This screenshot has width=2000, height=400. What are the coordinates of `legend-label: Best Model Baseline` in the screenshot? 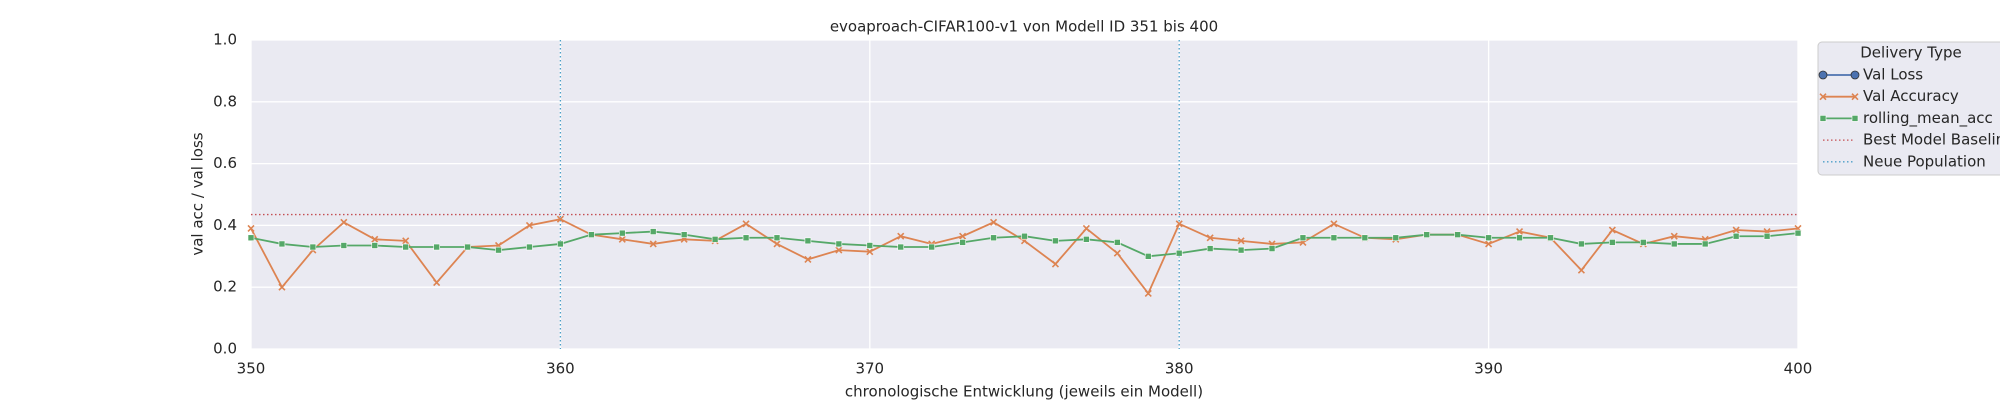 It's located at (1931, 140).